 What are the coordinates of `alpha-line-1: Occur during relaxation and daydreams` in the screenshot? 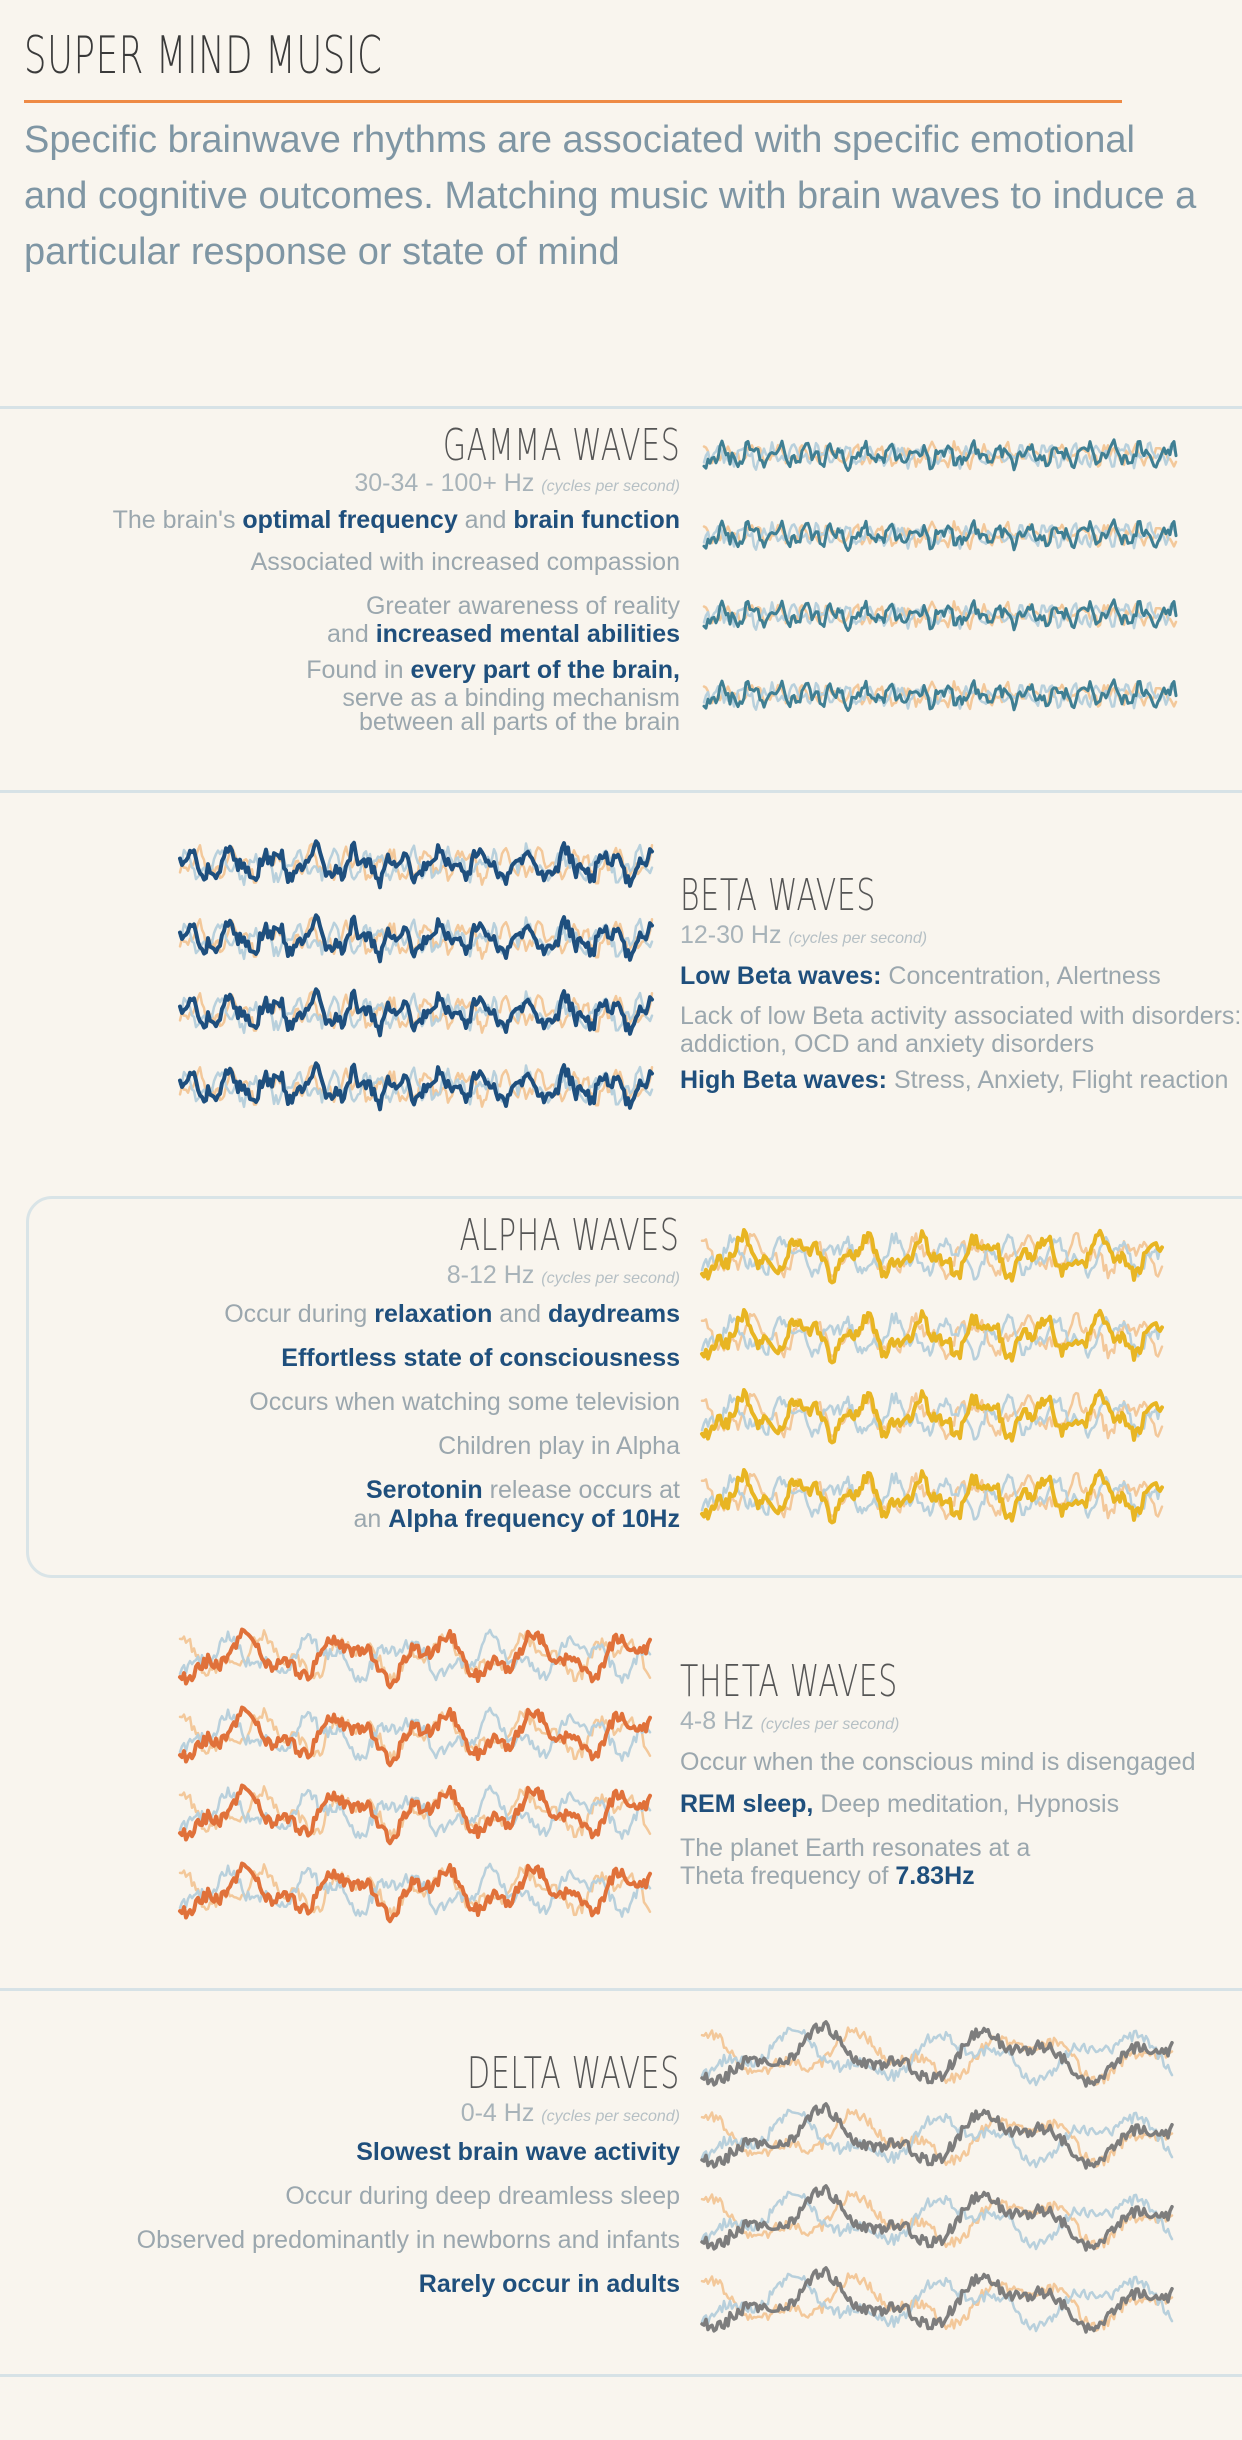 It's located at (452, 1314).